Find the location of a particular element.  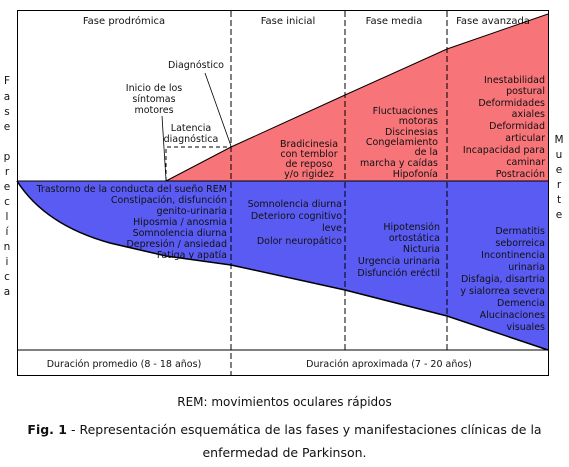

svg-text: s is located at coordinates (6, 112).